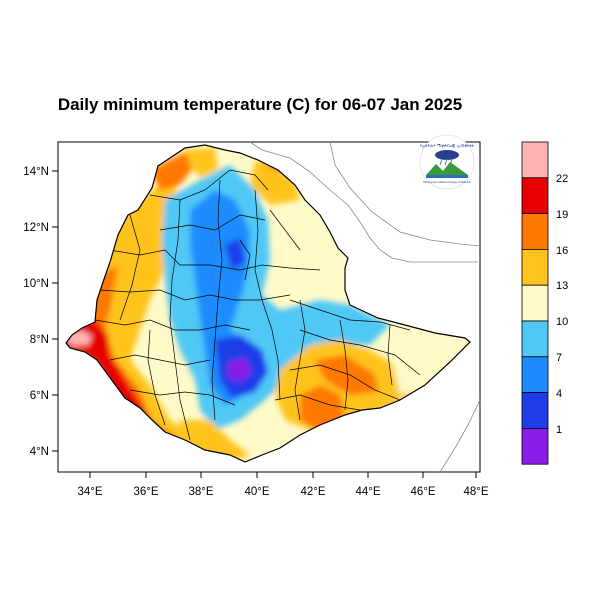 This screenshot has height=600, width=600. Describe the element at coordinates (562, 322) in the screenshot. I see `colorbar-label: 10` at that location.